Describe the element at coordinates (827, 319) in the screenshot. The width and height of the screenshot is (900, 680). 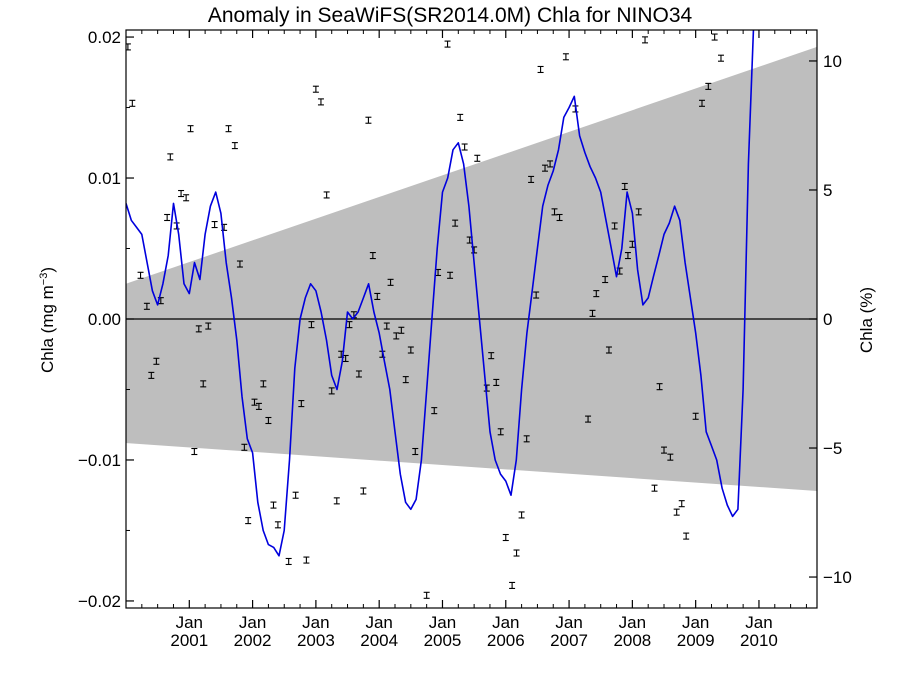
I see `y2-tick-label: 0` at that location.